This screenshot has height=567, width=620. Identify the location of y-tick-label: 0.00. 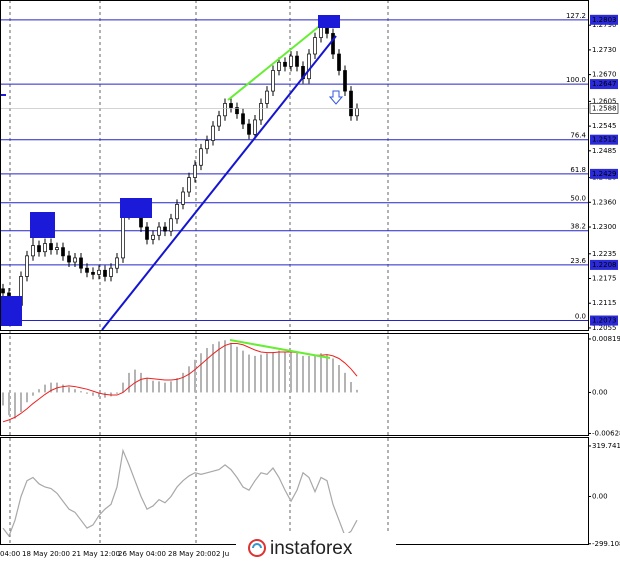
(600, 392).